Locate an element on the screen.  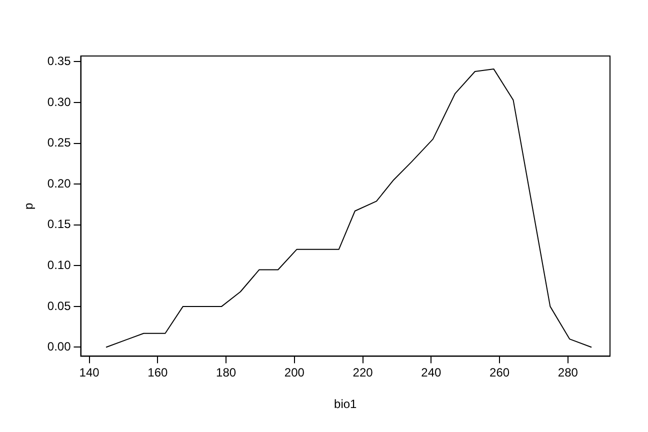
x-tick-label: 260 is located at coordinates (500, 373).